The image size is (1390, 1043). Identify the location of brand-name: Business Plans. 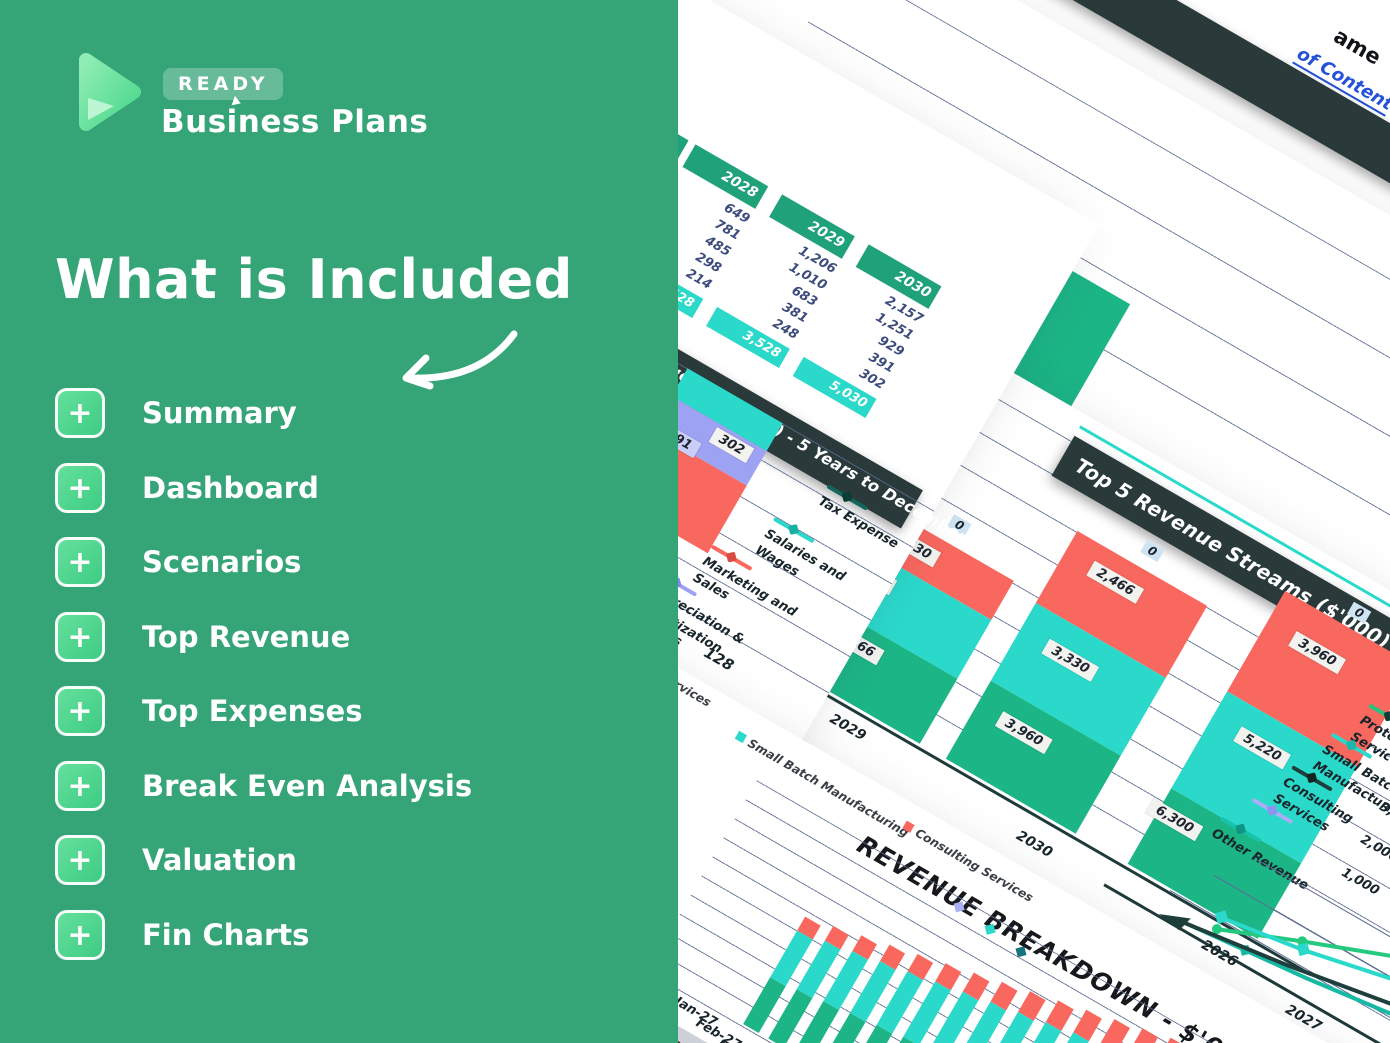
(295, 122).